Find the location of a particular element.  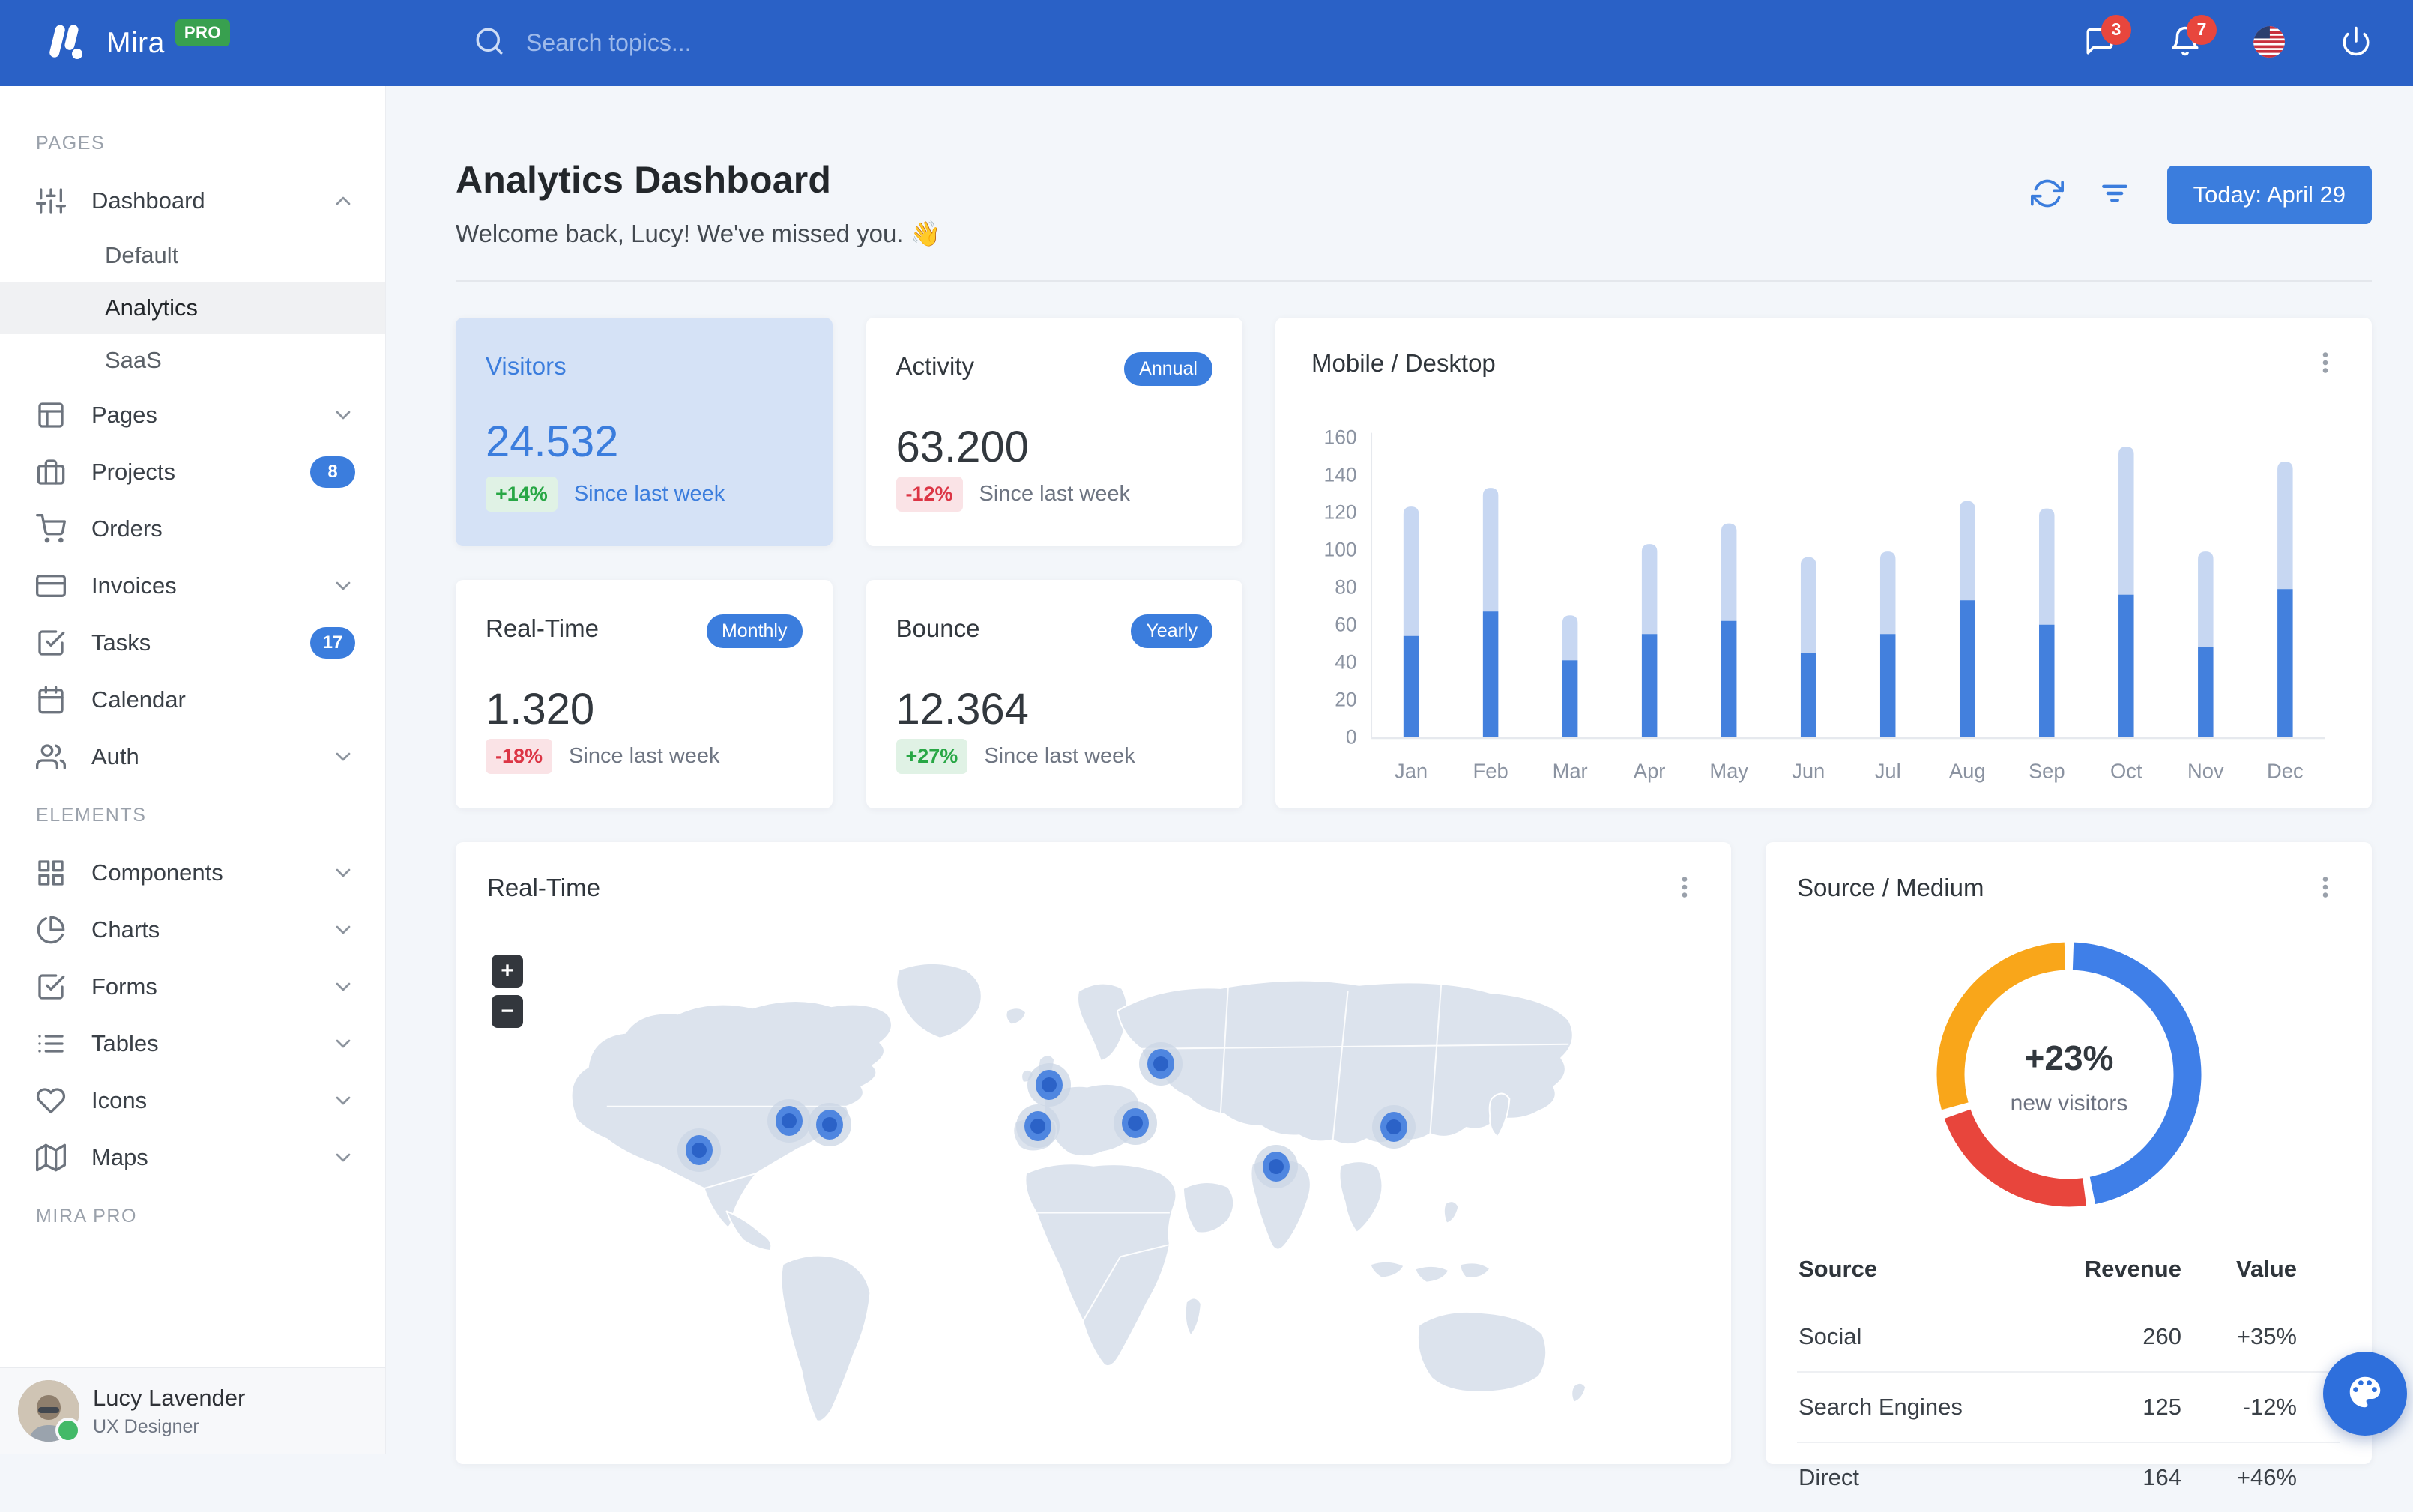

stat-card-activity: Activity Annual 63.200 -12% Since last week is located at coordinates (1054, 432).